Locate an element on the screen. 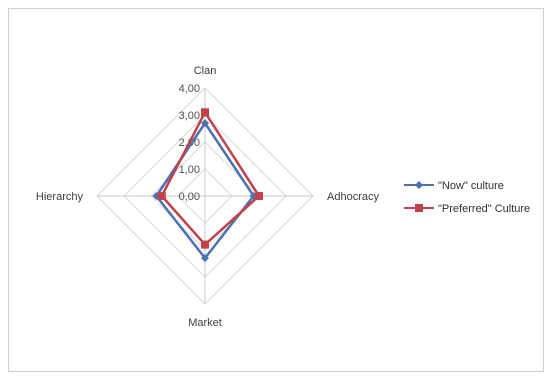 Image resolution: width=552 pixels, height=380 pixels. legend-item-now: "Now" culture is located at coordinates (454, 186).